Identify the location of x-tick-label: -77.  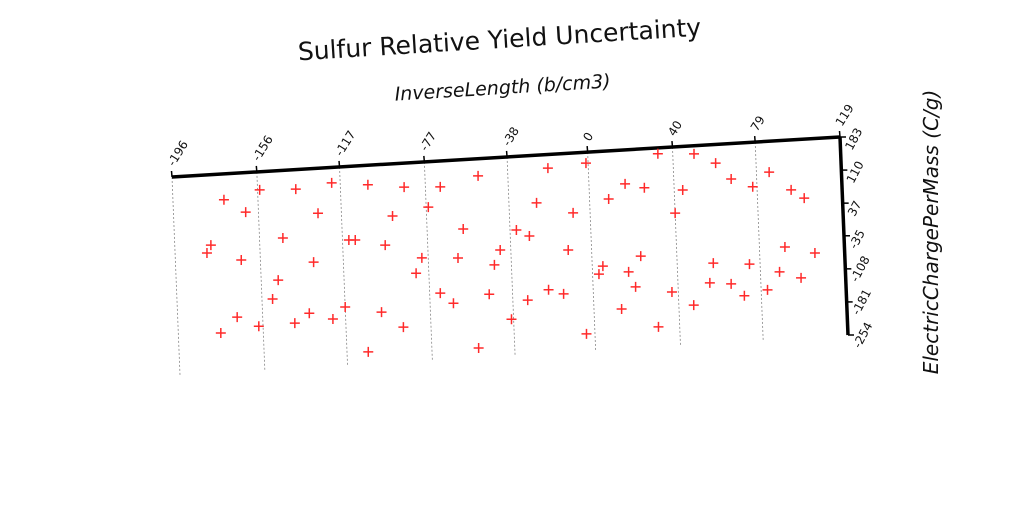
(428, 141).